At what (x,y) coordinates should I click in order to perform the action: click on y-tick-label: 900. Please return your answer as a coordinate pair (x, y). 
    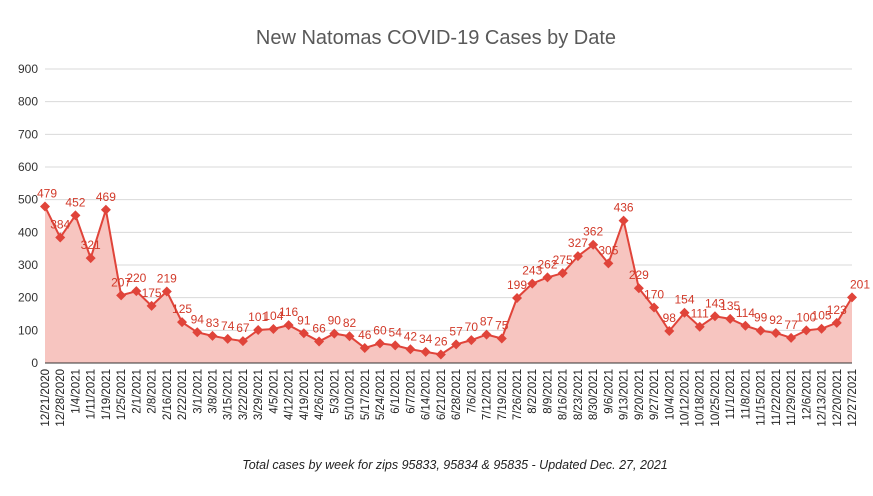
    Looking at the image, I should click on (28, 69).